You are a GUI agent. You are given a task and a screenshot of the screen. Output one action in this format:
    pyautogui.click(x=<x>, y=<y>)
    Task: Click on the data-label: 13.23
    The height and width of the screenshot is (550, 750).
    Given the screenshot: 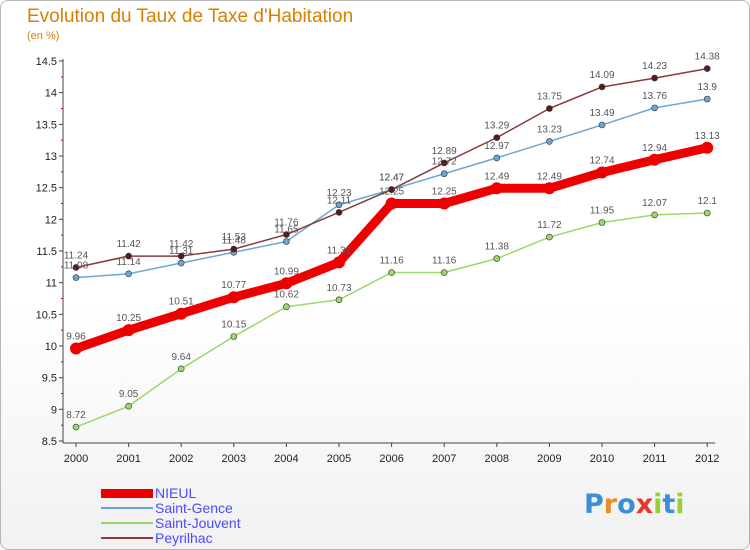 What is the action you would take?
    pyautogui.click(x=549, y=129)
    